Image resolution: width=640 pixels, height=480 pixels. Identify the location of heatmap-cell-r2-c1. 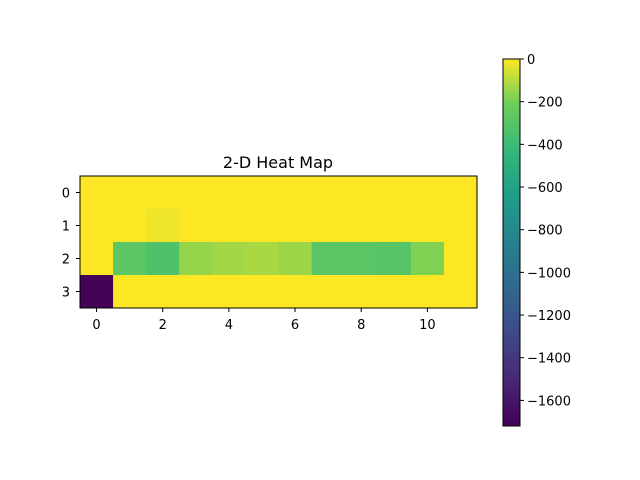
(130, 259).